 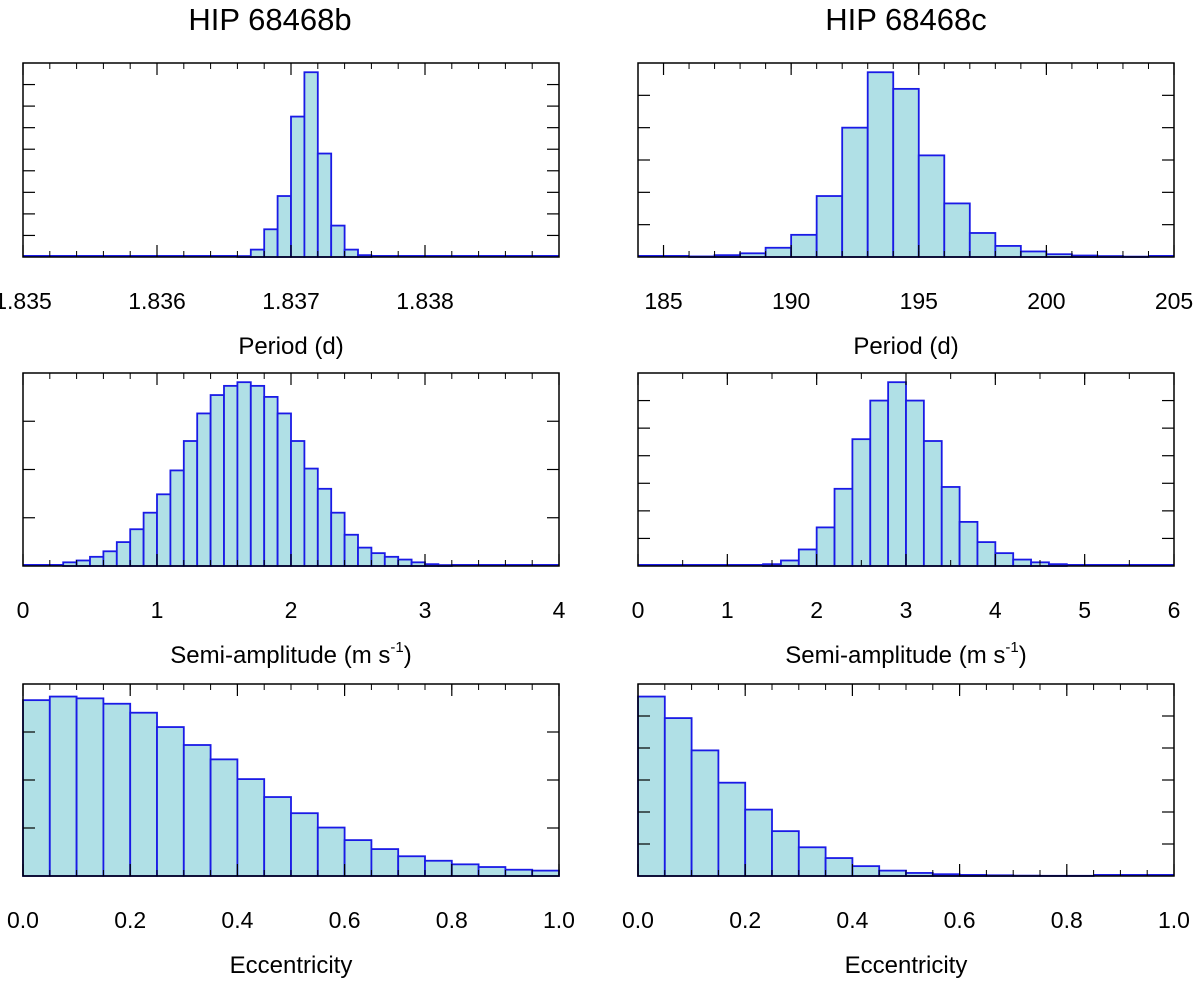 What do you see at coordinates (919, 301) in the screenshot?
I see `x-tick-label: 195` at bounding box center [919, 301].